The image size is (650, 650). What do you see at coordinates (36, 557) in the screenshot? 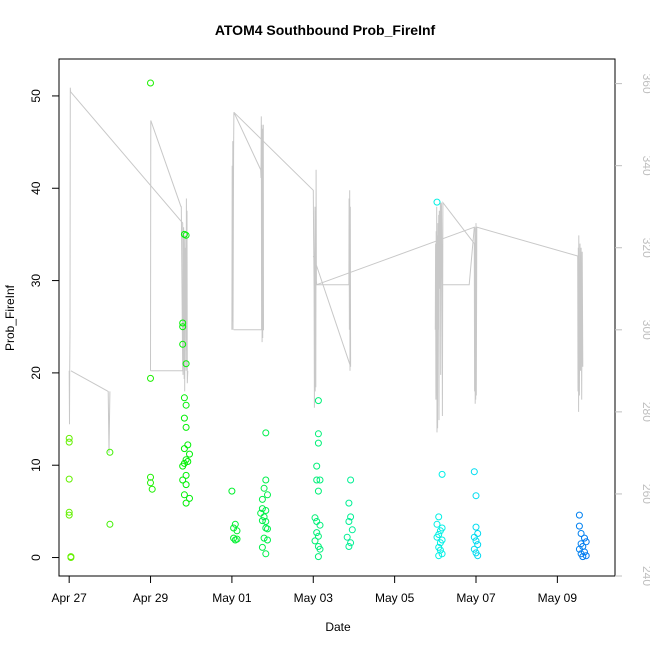
I see `y-tick-label: 0` at bounding box center [36, 557].